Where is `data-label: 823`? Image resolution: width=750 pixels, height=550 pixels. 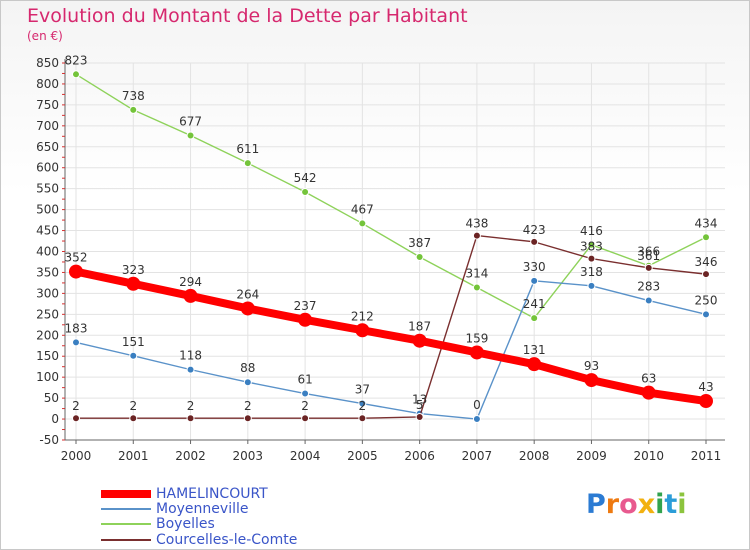
data-label: 823 is located at coordinates (76, 60).